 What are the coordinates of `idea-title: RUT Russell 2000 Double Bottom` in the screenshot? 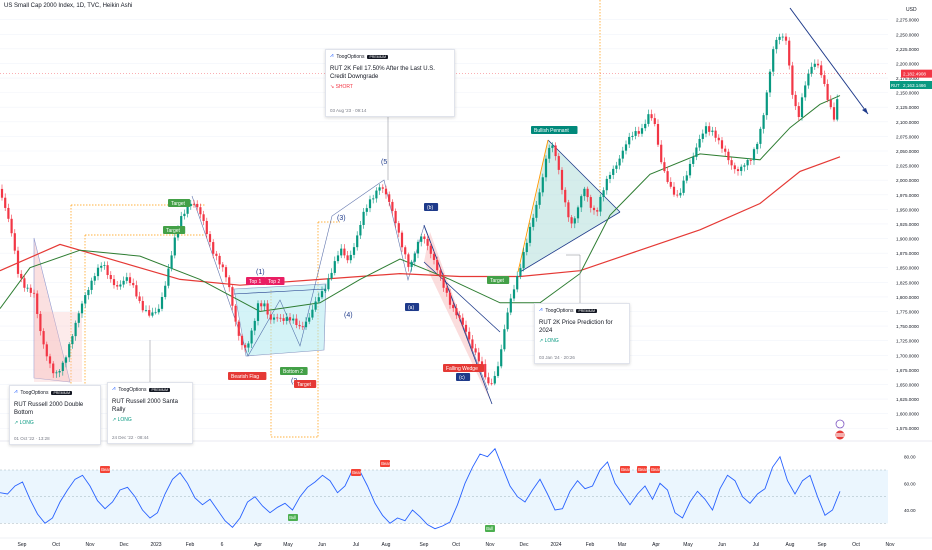 It's located at (49, 409).